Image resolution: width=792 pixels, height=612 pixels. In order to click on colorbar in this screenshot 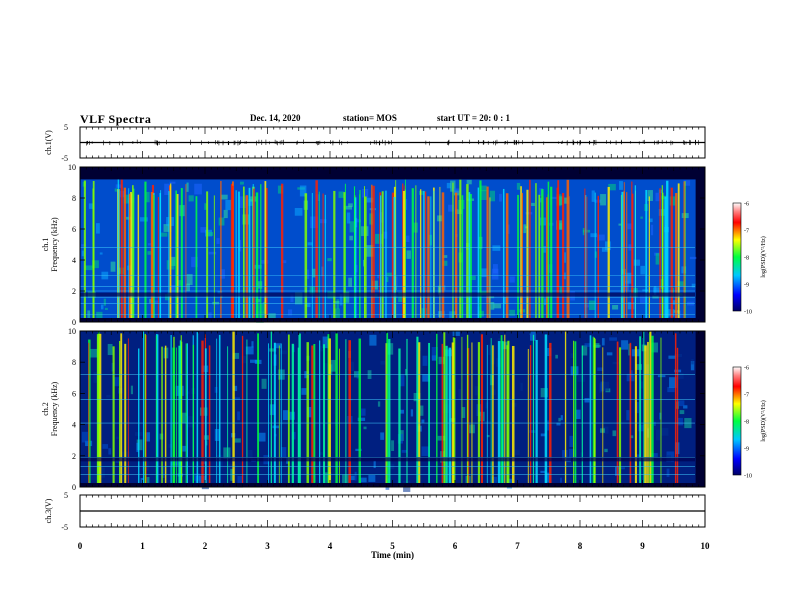, I will do `click(737, 421)`.